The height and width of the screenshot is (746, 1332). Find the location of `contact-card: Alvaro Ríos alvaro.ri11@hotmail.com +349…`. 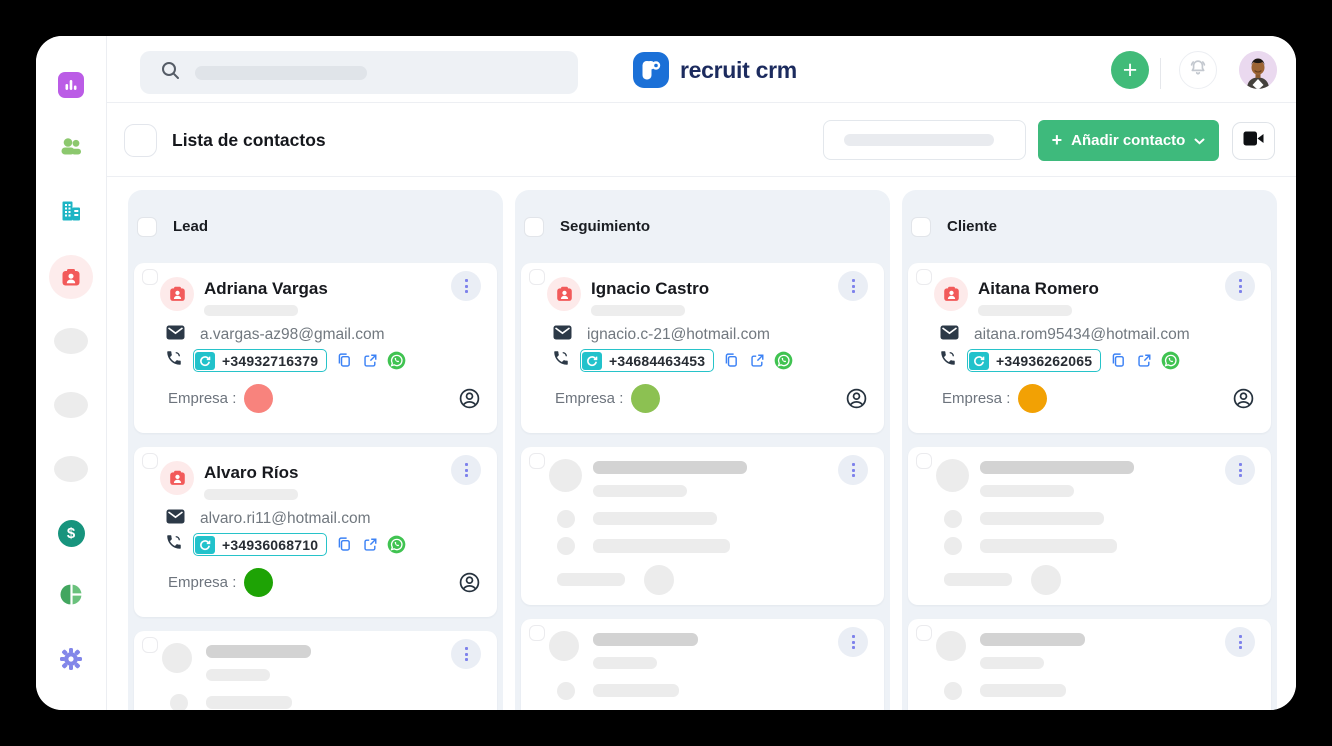

contact-card: Alvaro Ríos alvaro.ri11@hotmail.com +349… is located at coordinates (315, 532).